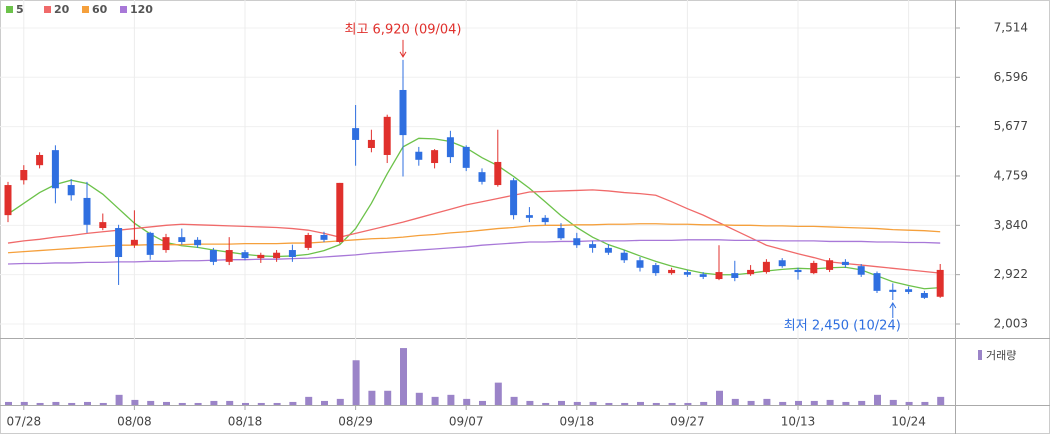  I want to click on legend-label: 20, so click(62, 9).